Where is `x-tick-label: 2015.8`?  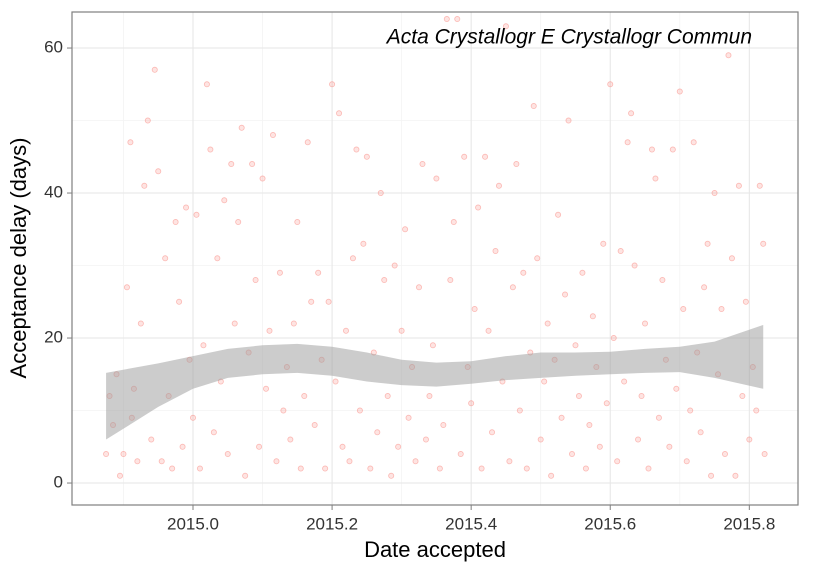
x-tick-label: 2015.8 is located at coordinates (749, 523).